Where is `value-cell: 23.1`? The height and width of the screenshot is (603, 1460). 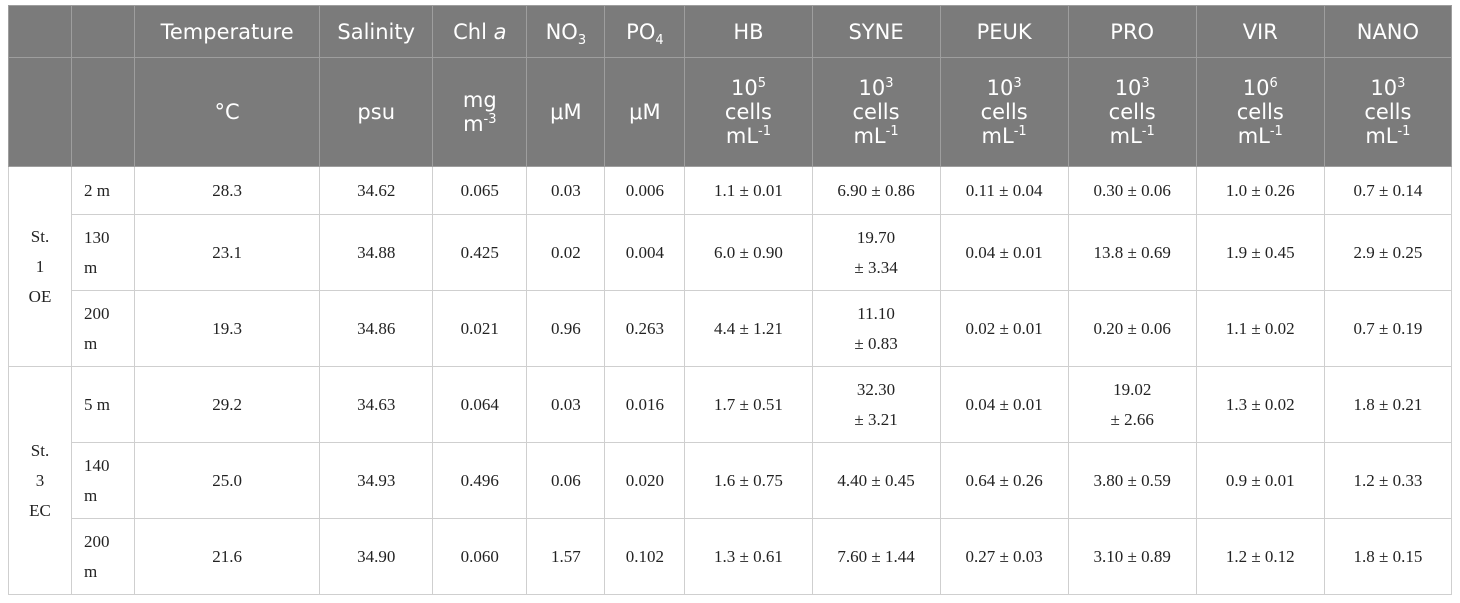 value-cell: 23.1 is located at coordinates (227, 252).